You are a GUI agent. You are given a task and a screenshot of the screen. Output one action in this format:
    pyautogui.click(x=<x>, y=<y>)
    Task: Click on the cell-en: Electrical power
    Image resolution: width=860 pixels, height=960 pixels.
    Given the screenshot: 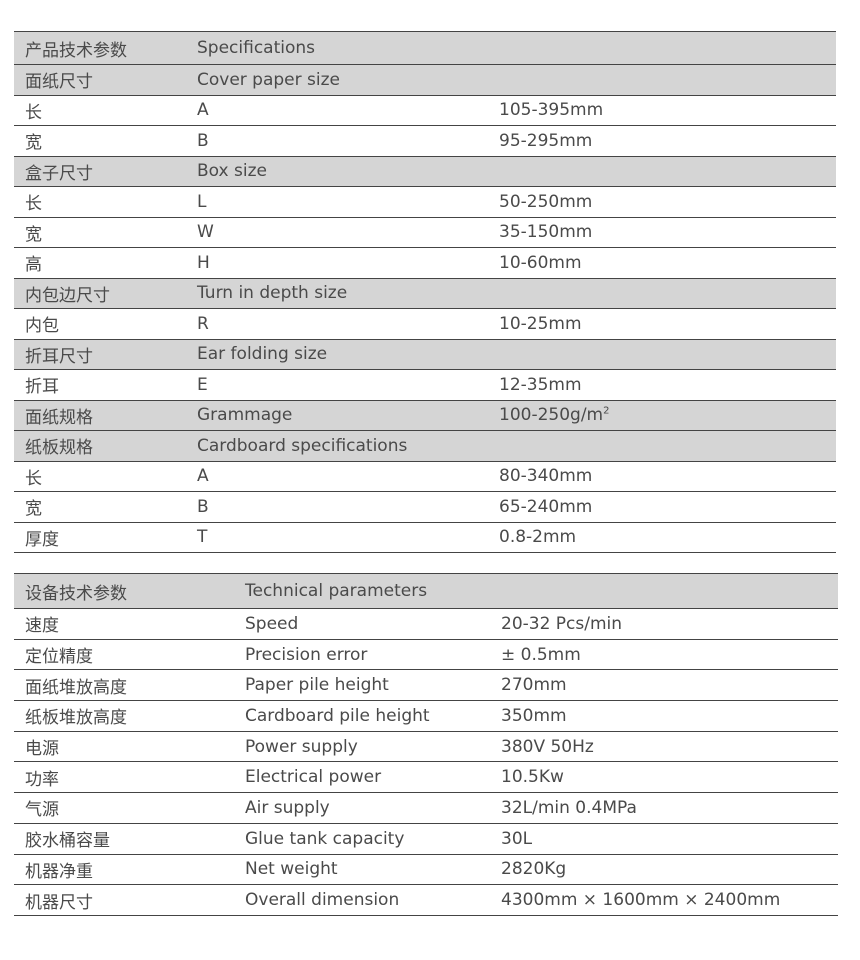 What is the action you would take?
    pyautogui.click(x=362, y=777)
    